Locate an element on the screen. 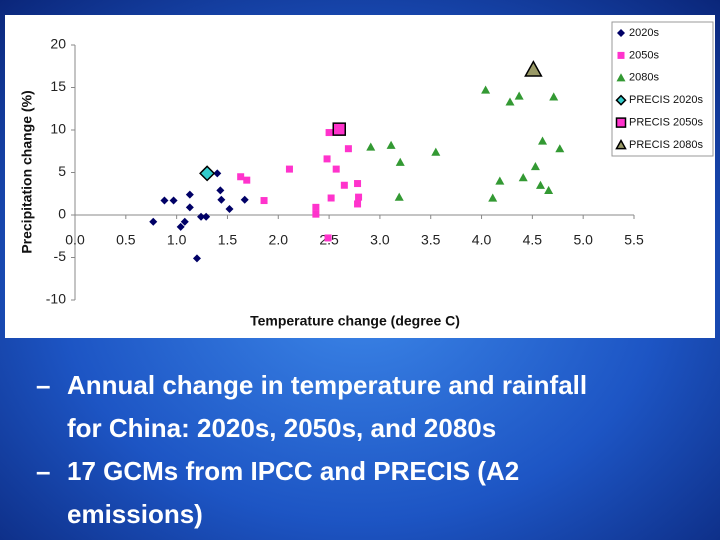  legend-label: PRECIS 2050s is located at coordinates (666, 123).